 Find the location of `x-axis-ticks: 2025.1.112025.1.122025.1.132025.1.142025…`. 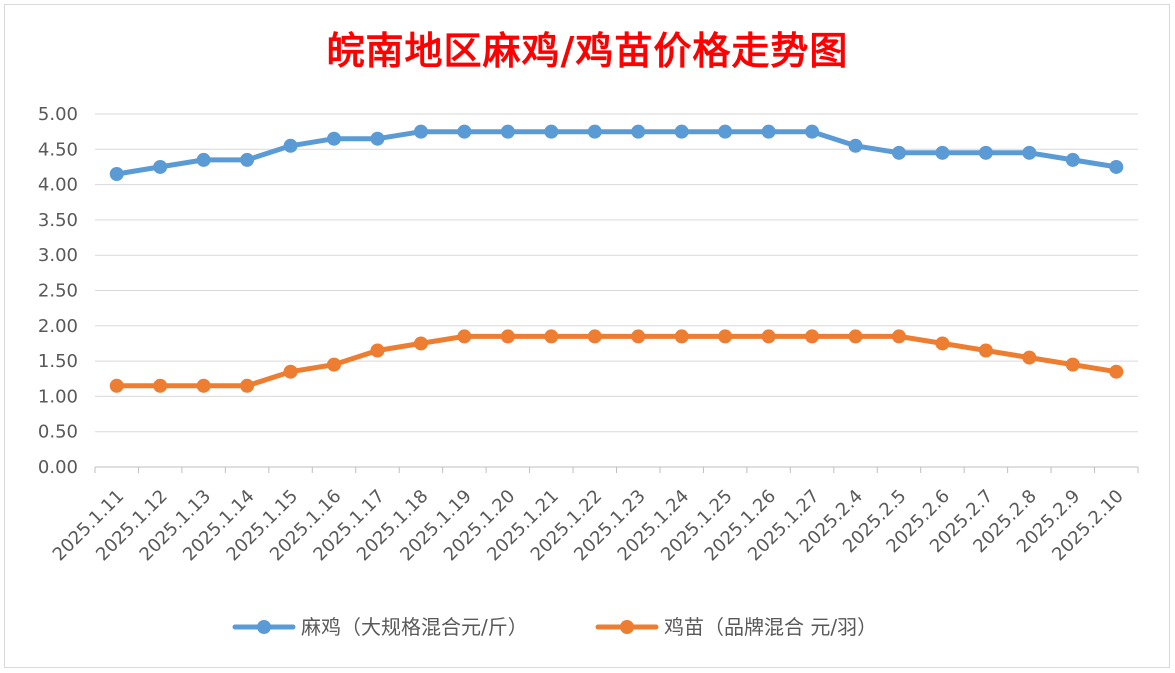

x-axis-ticks: 2025.1.112025.1.122025.1.132025.1.142025… is located at coordinates (594, 516).